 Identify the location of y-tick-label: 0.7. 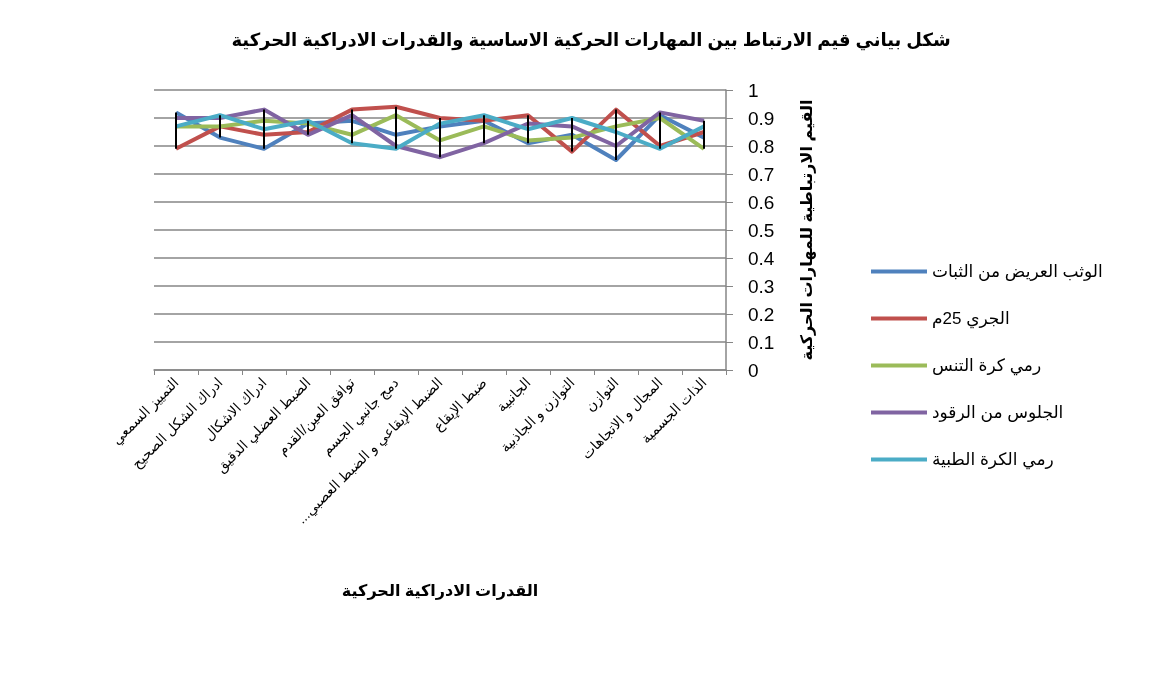
(761, 174).